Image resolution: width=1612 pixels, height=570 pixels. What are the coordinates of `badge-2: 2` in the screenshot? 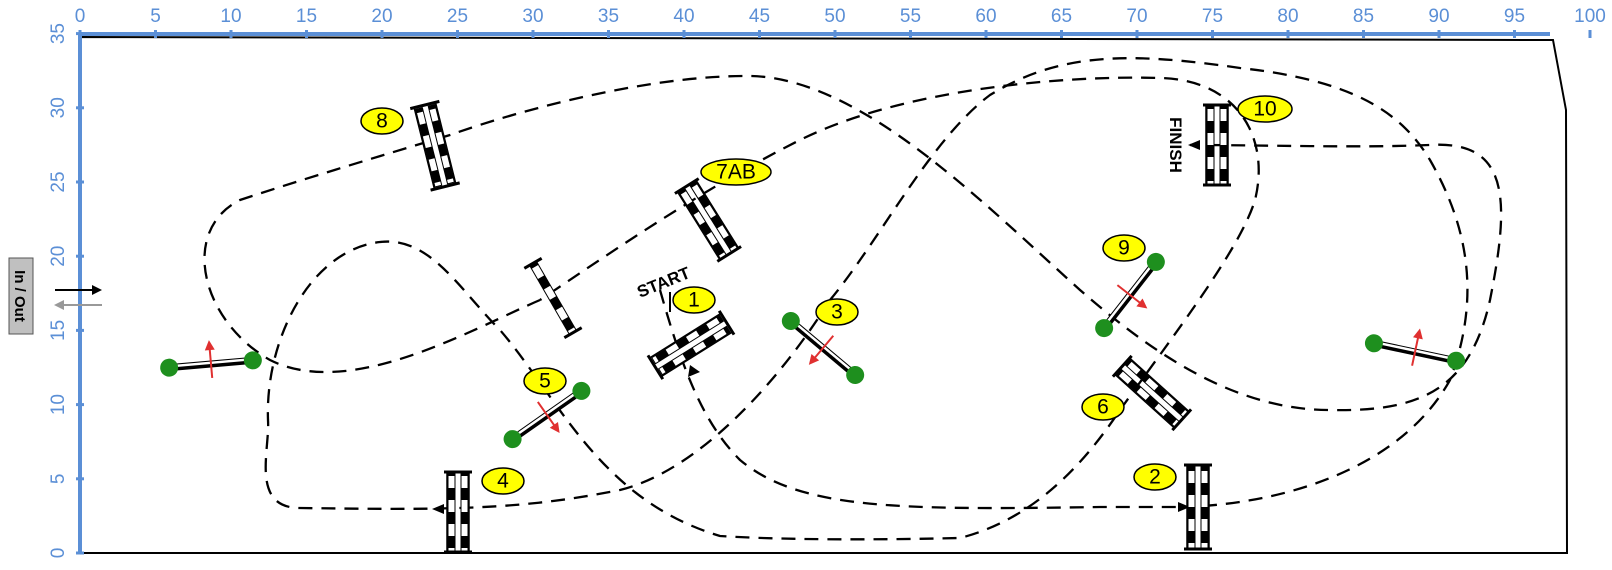 It's located at (1155, 477).